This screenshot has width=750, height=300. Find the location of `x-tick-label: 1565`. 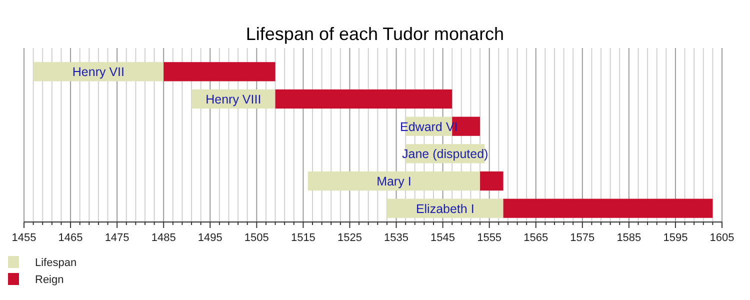

x-tick-label: 1565 is located at coordinates (536, 238).